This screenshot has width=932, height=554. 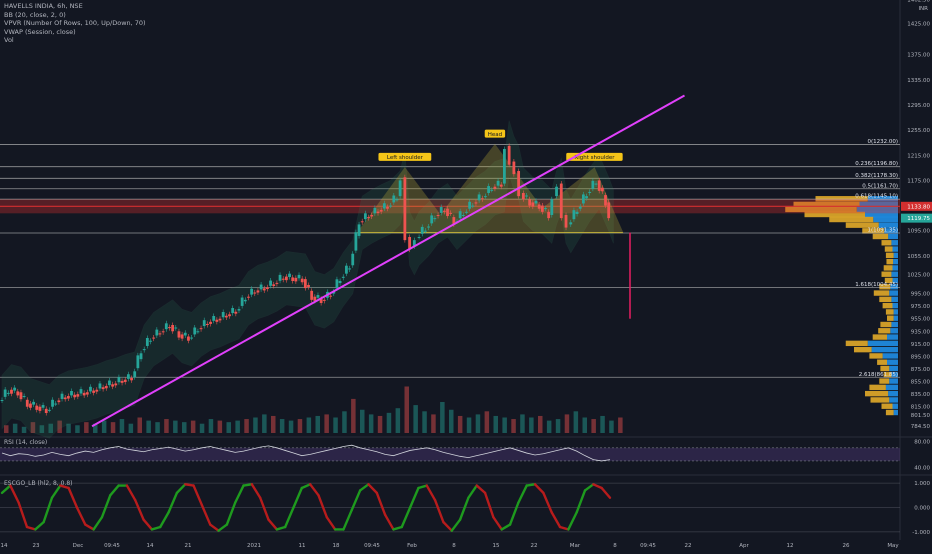 What do you see at coordinates (921, 345) in the screenshot?
I see `price-tick: 915.00` at bounding box center [921, 345].